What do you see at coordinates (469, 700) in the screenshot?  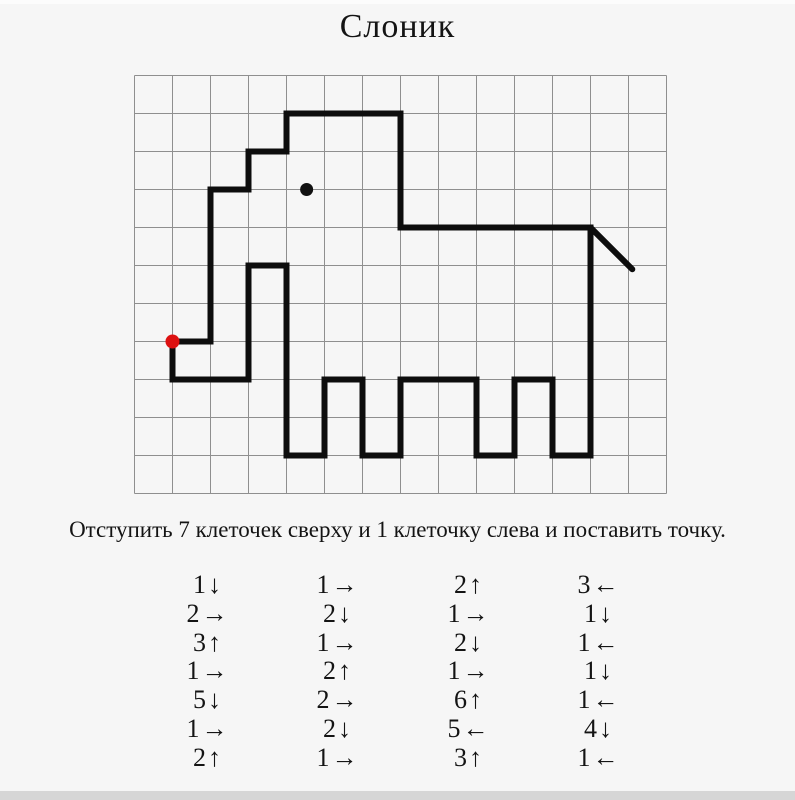 I see `step-cell: 6↑` at bounding box center [469, 700].